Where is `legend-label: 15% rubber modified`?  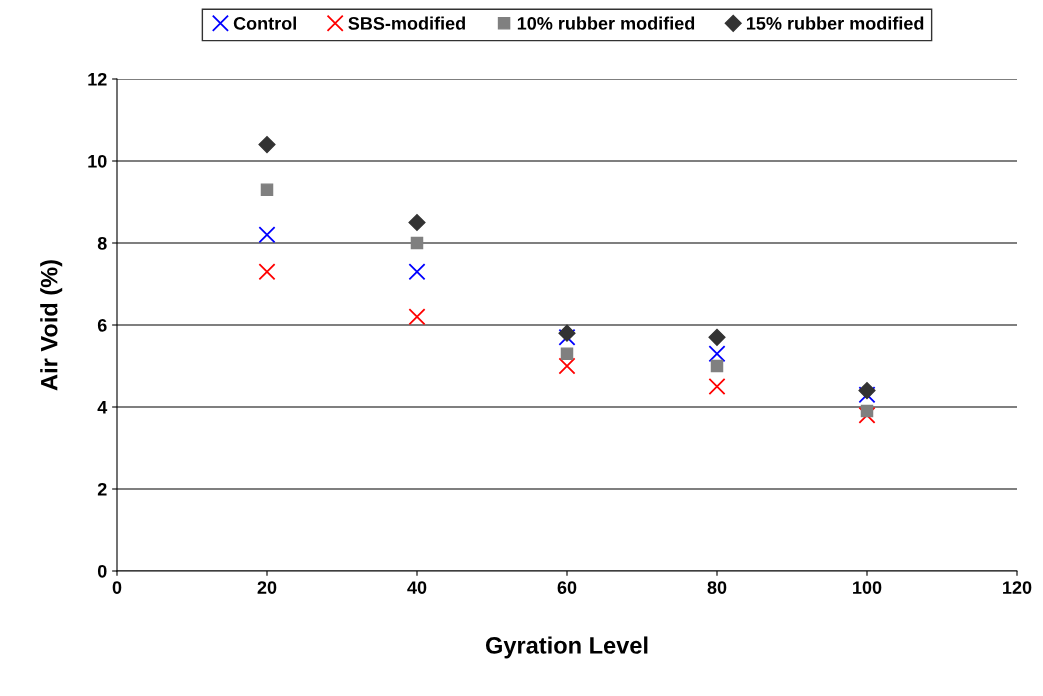
legend-label: 15% rubber modified is located at coordinates (835, 23).